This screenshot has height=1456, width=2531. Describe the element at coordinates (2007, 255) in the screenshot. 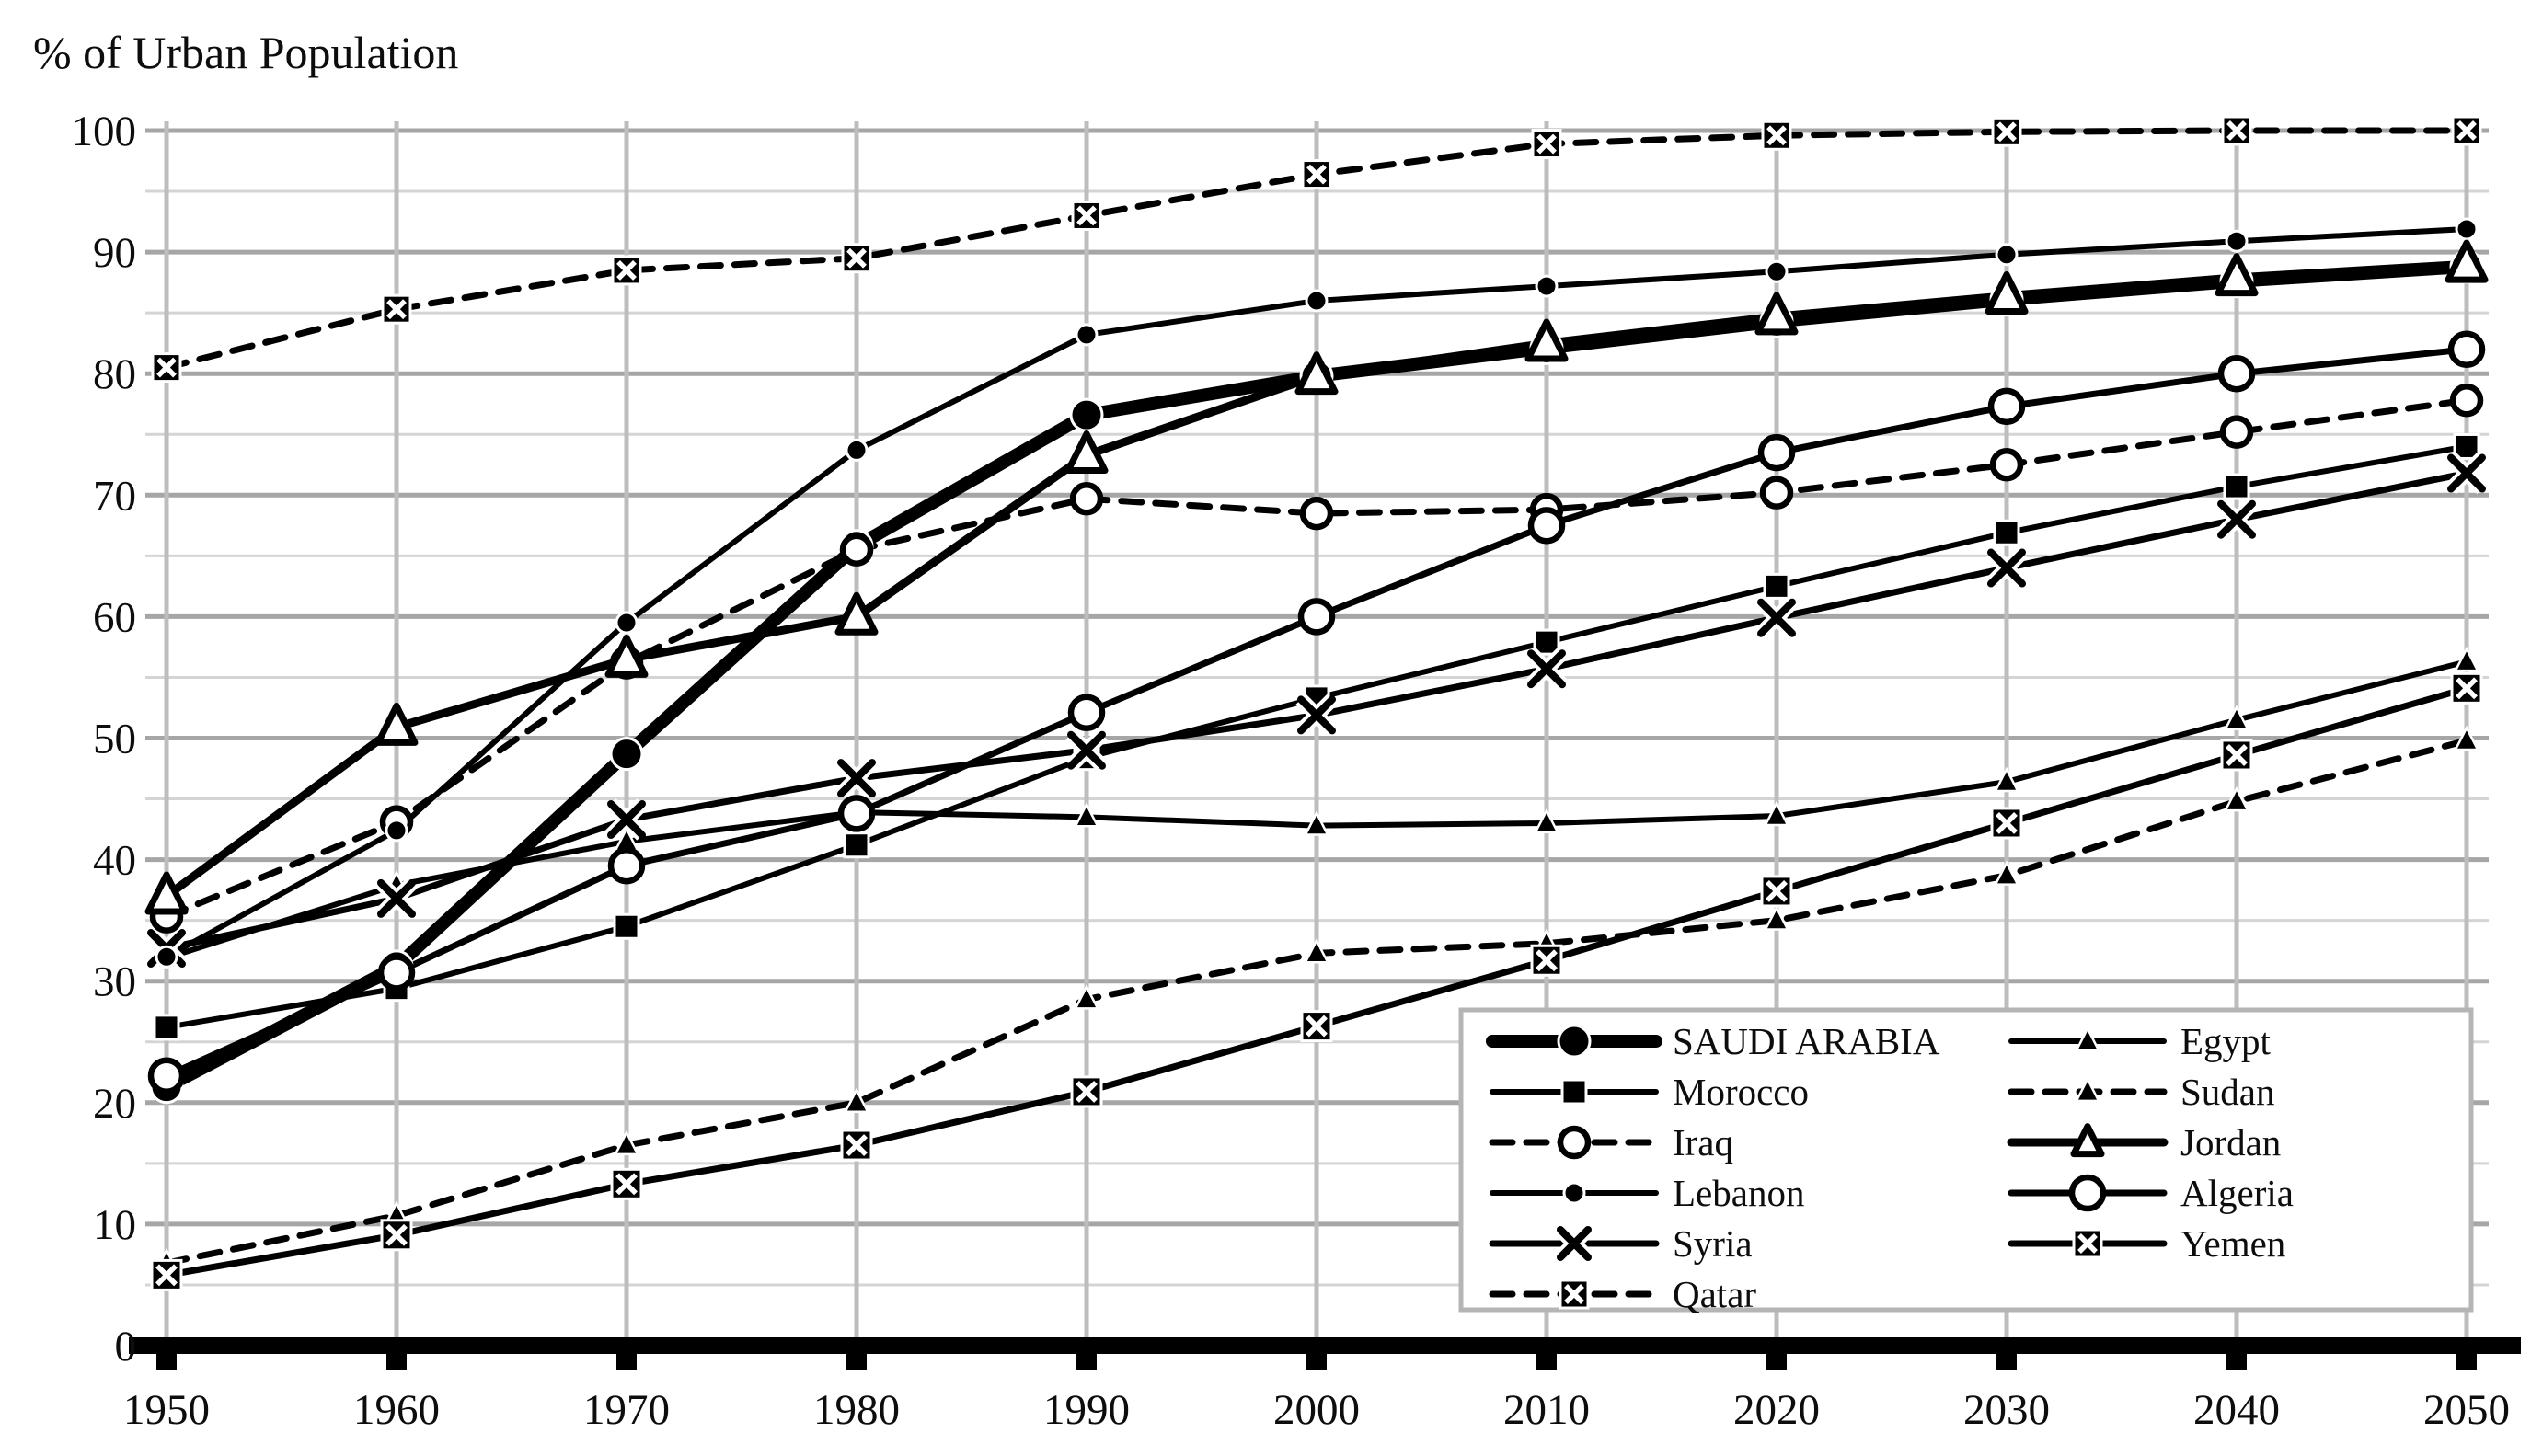

I see `marker-lebanon-2030` at that location.